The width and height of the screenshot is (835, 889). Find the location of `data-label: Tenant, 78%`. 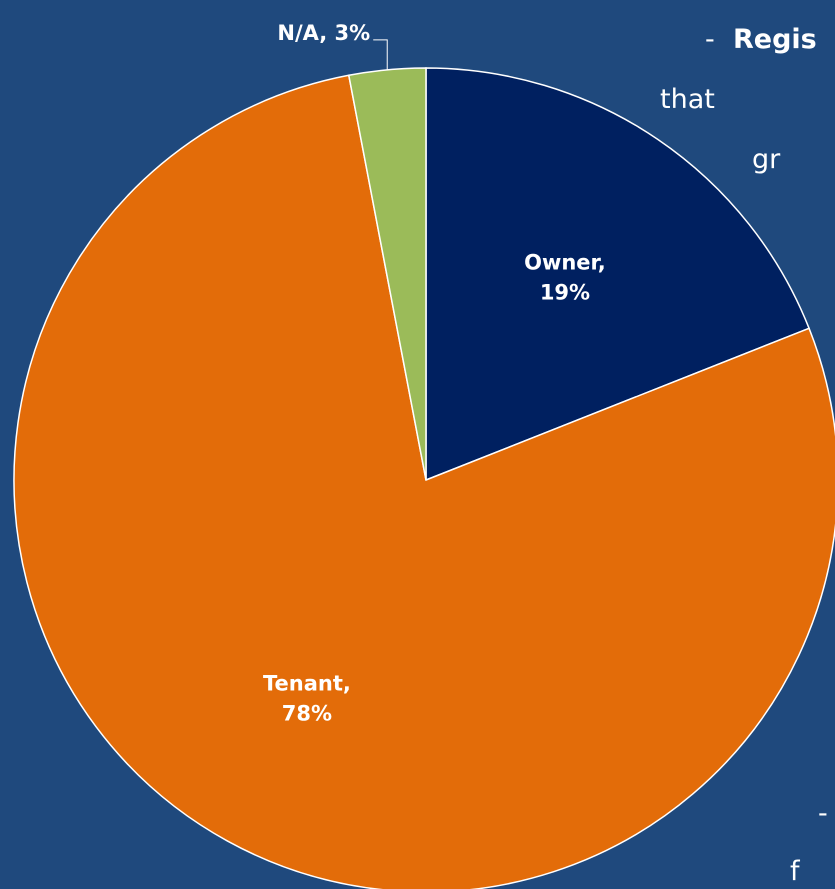

data-label: Tenant, 78% is located at coordinates (307, 699).